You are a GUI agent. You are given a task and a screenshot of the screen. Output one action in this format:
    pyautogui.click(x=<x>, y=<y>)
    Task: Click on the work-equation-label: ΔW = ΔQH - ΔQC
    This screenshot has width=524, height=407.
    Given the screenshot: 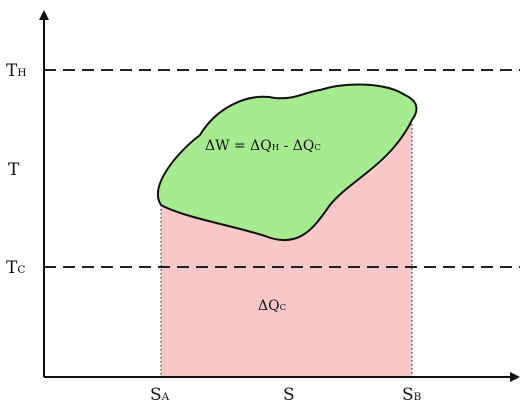 What is the action you would take?
    pyautogui.click(x=263, y=146)
    